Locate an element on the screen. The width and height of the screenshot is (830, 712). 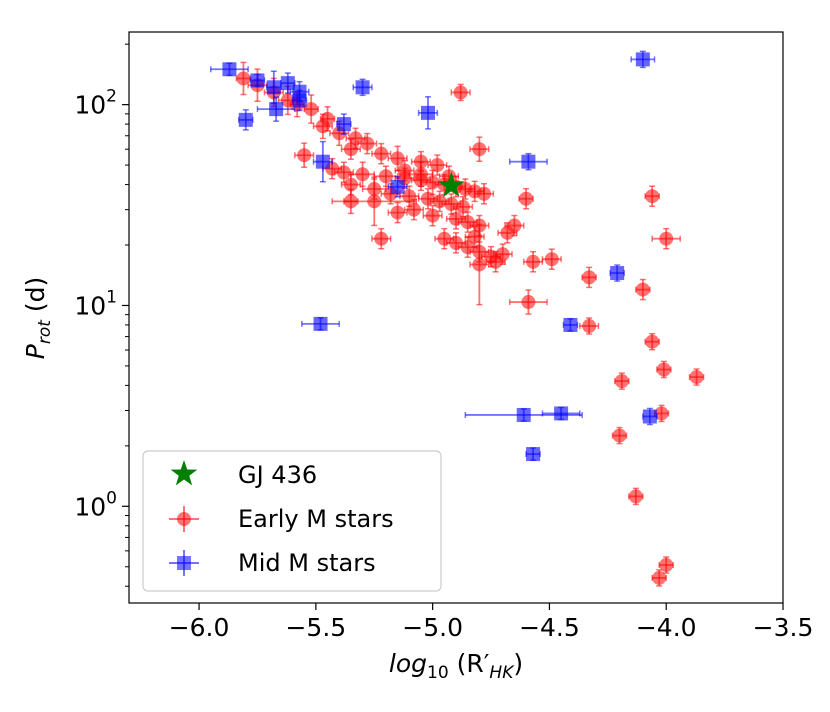
legend-label-early: Early M stars is located at coordinates (316, 519).